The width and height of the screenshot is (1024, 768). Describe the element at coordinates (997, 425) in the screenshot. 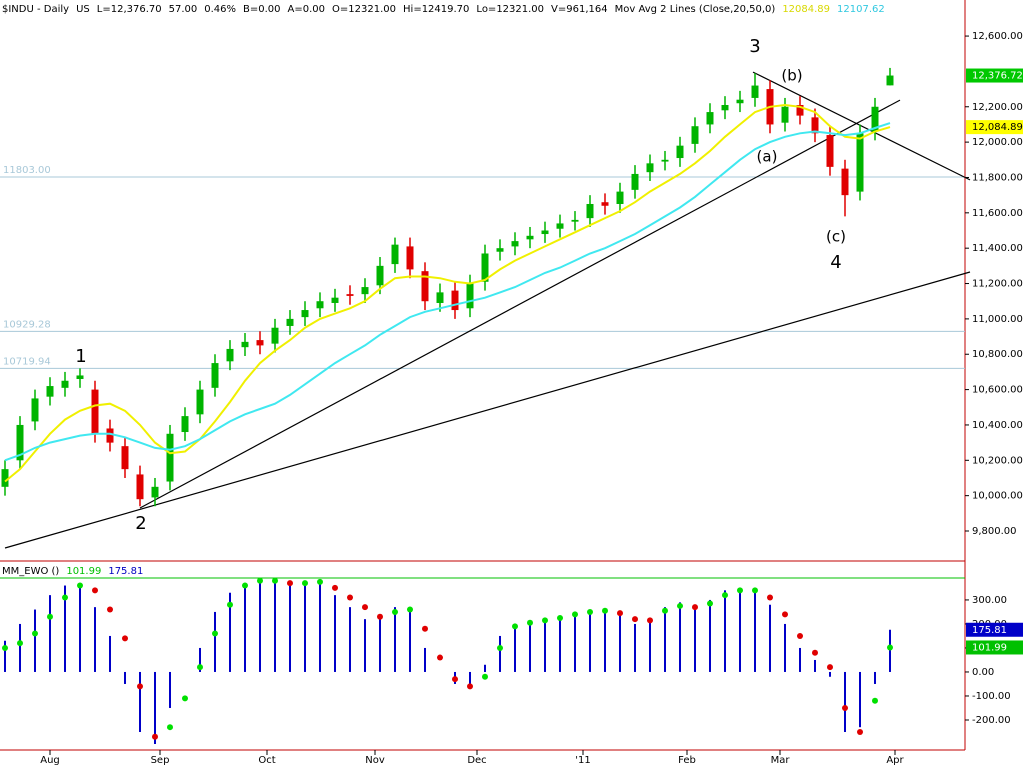

I see `y-tick-label: 10,400.00` at that location.